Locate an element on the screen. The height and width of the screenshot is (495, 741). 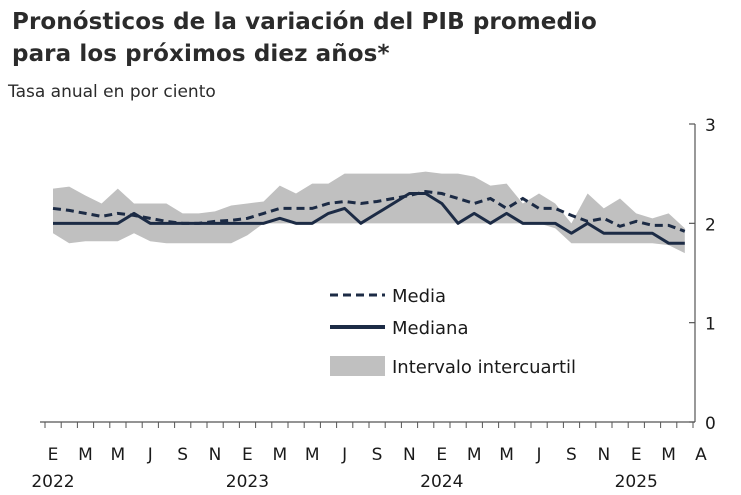
legend-band-swatch is located at coordinates (357, 366).